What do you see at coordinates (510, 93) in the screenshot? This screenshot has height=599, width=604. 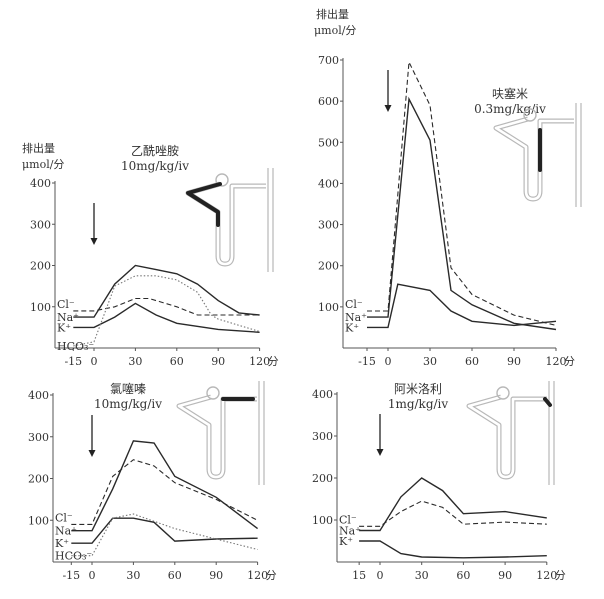 I see `drug-name: 呋塞米` at bounding box center [510, 93].